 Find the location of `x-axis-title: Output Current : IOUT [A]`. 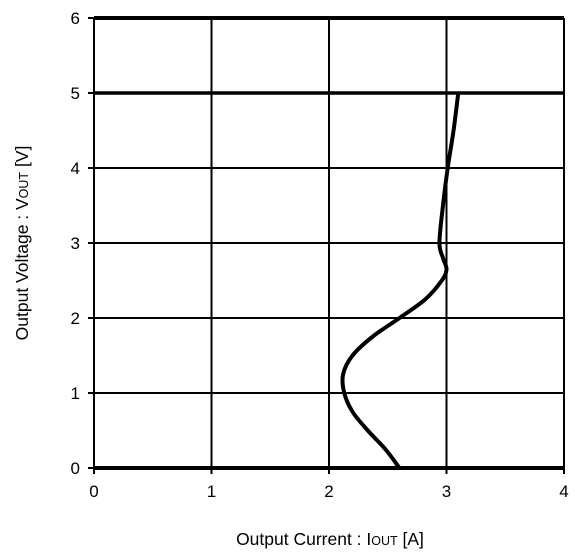

x-axis-title: Output Current : IOUT [A] is located at coordinates (330, 539).